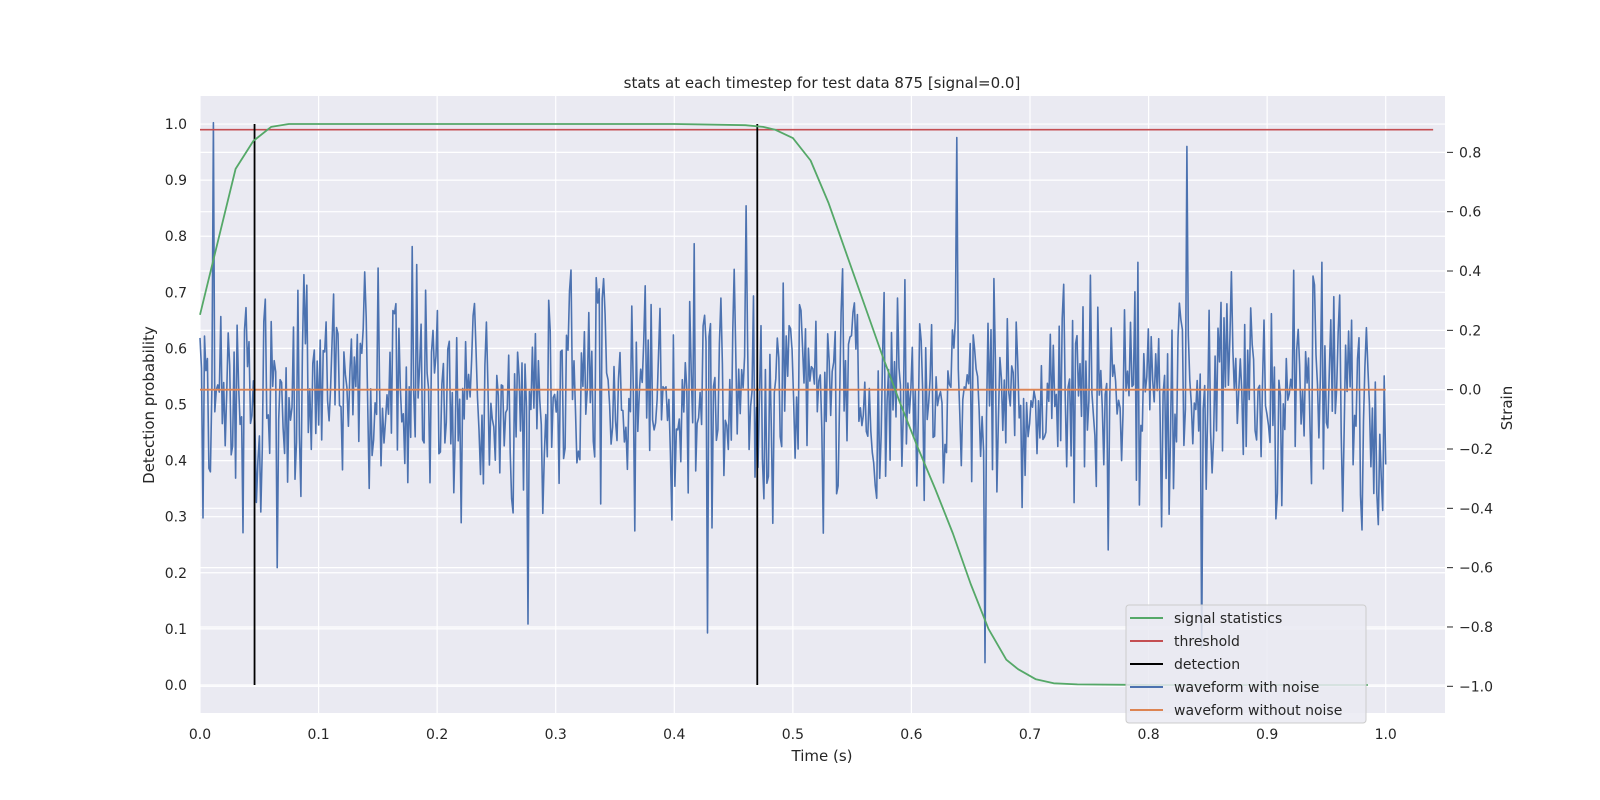 Image resolution: width=1600 pixels, height=800 pixels. Describe the element at coordinates (1507, 408) in the screenshot. I see `right-y-axis-label: Strain` at that location.